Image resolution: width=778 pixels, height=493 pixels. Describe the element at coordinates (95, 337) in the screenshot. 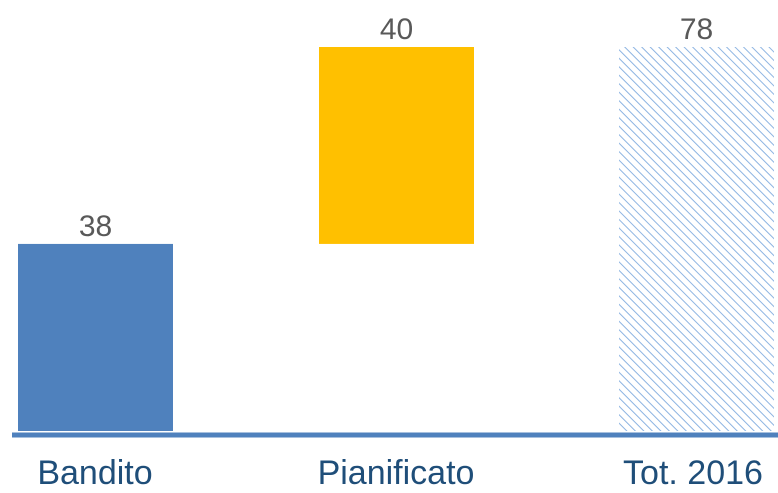

I see `bar-bandito` at that location.